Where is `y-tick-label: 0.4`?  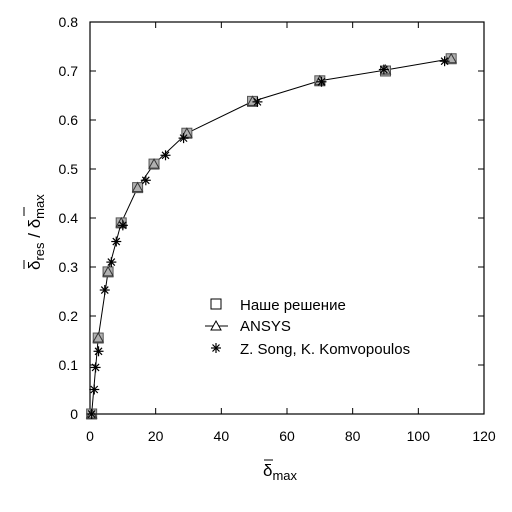 y-tick-label: 0.4 is located at coordinates (69, 218).